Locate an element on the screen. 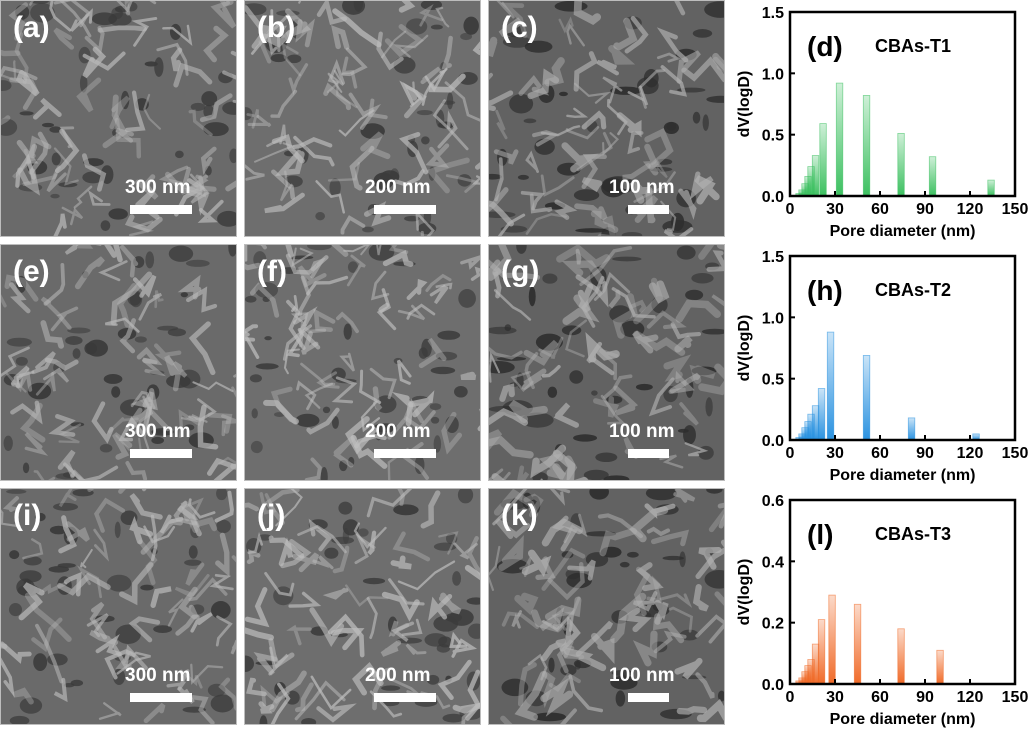 The image size is (1032, 732). sem-image-f: (f) 200 nm is located at coordinates (362, 362).